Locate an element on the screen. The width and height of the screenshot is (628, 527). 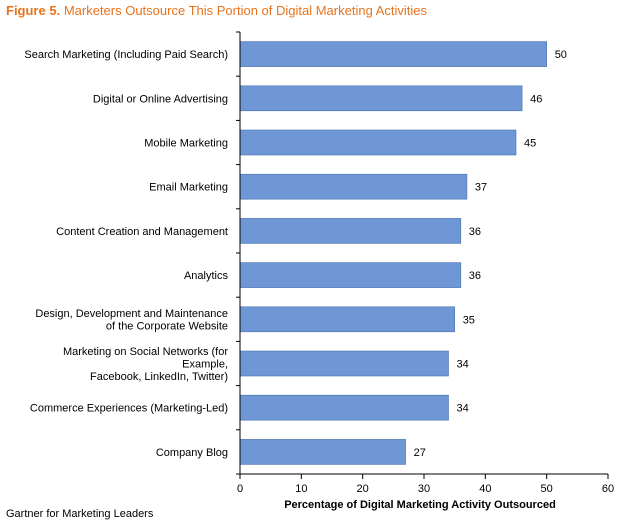
category-label: Commerce Experiences (Marketing-Led) is located at coordinates (129, 409).